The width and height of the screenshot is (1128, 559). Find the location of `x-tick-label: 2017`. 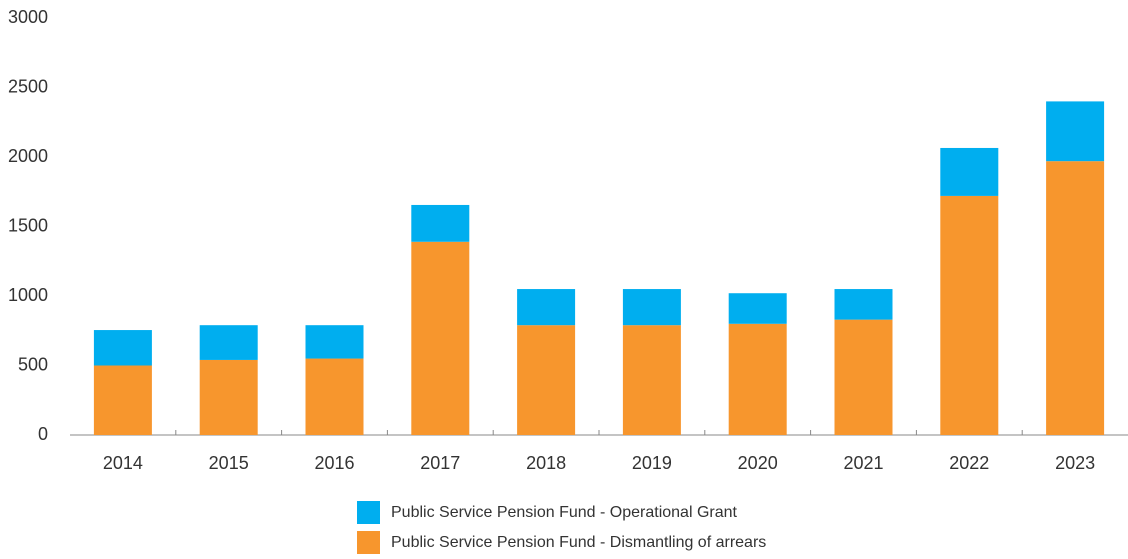

x-tick-label: 2017 is located at coordinates (440, 463).